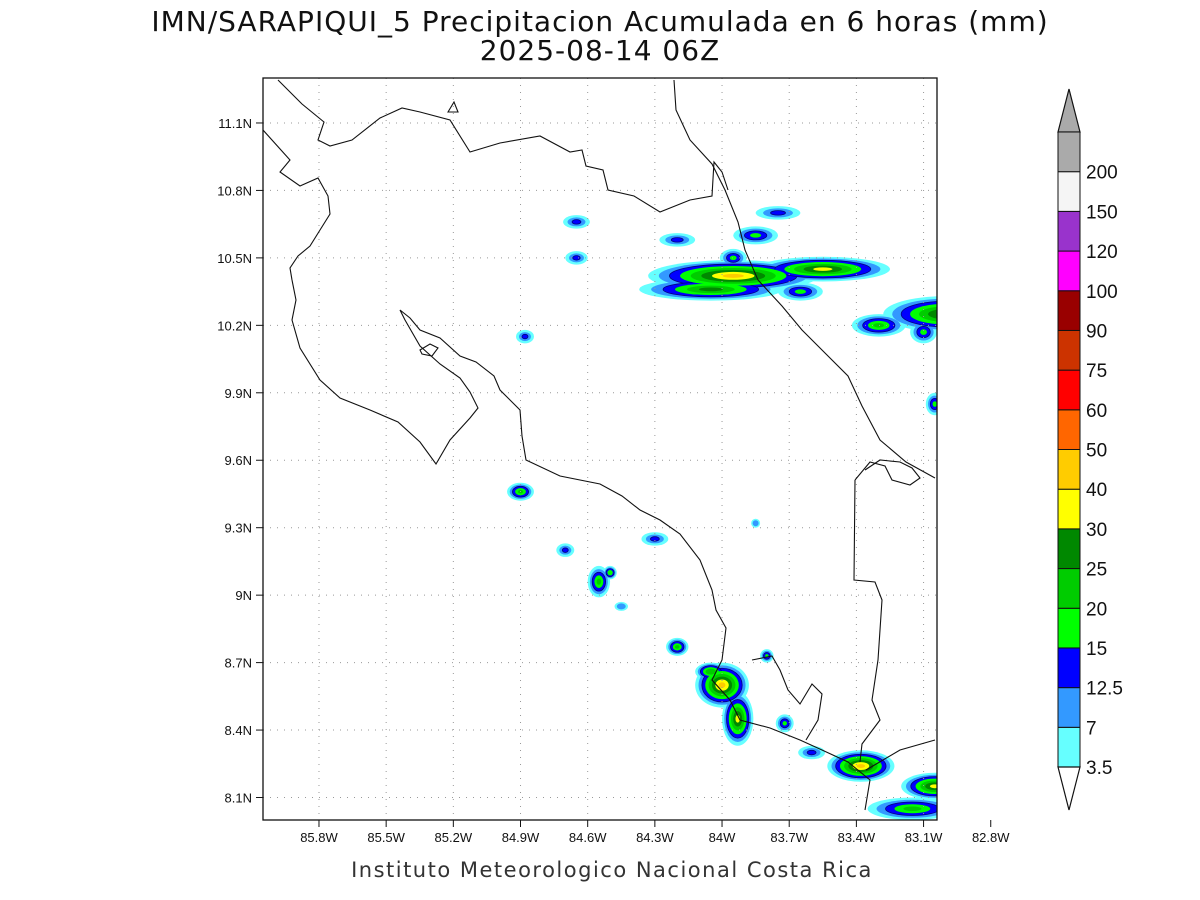 The image size is (1200, 900). I want to click on tick-label-lon: 83.7W, so click(789, 837).